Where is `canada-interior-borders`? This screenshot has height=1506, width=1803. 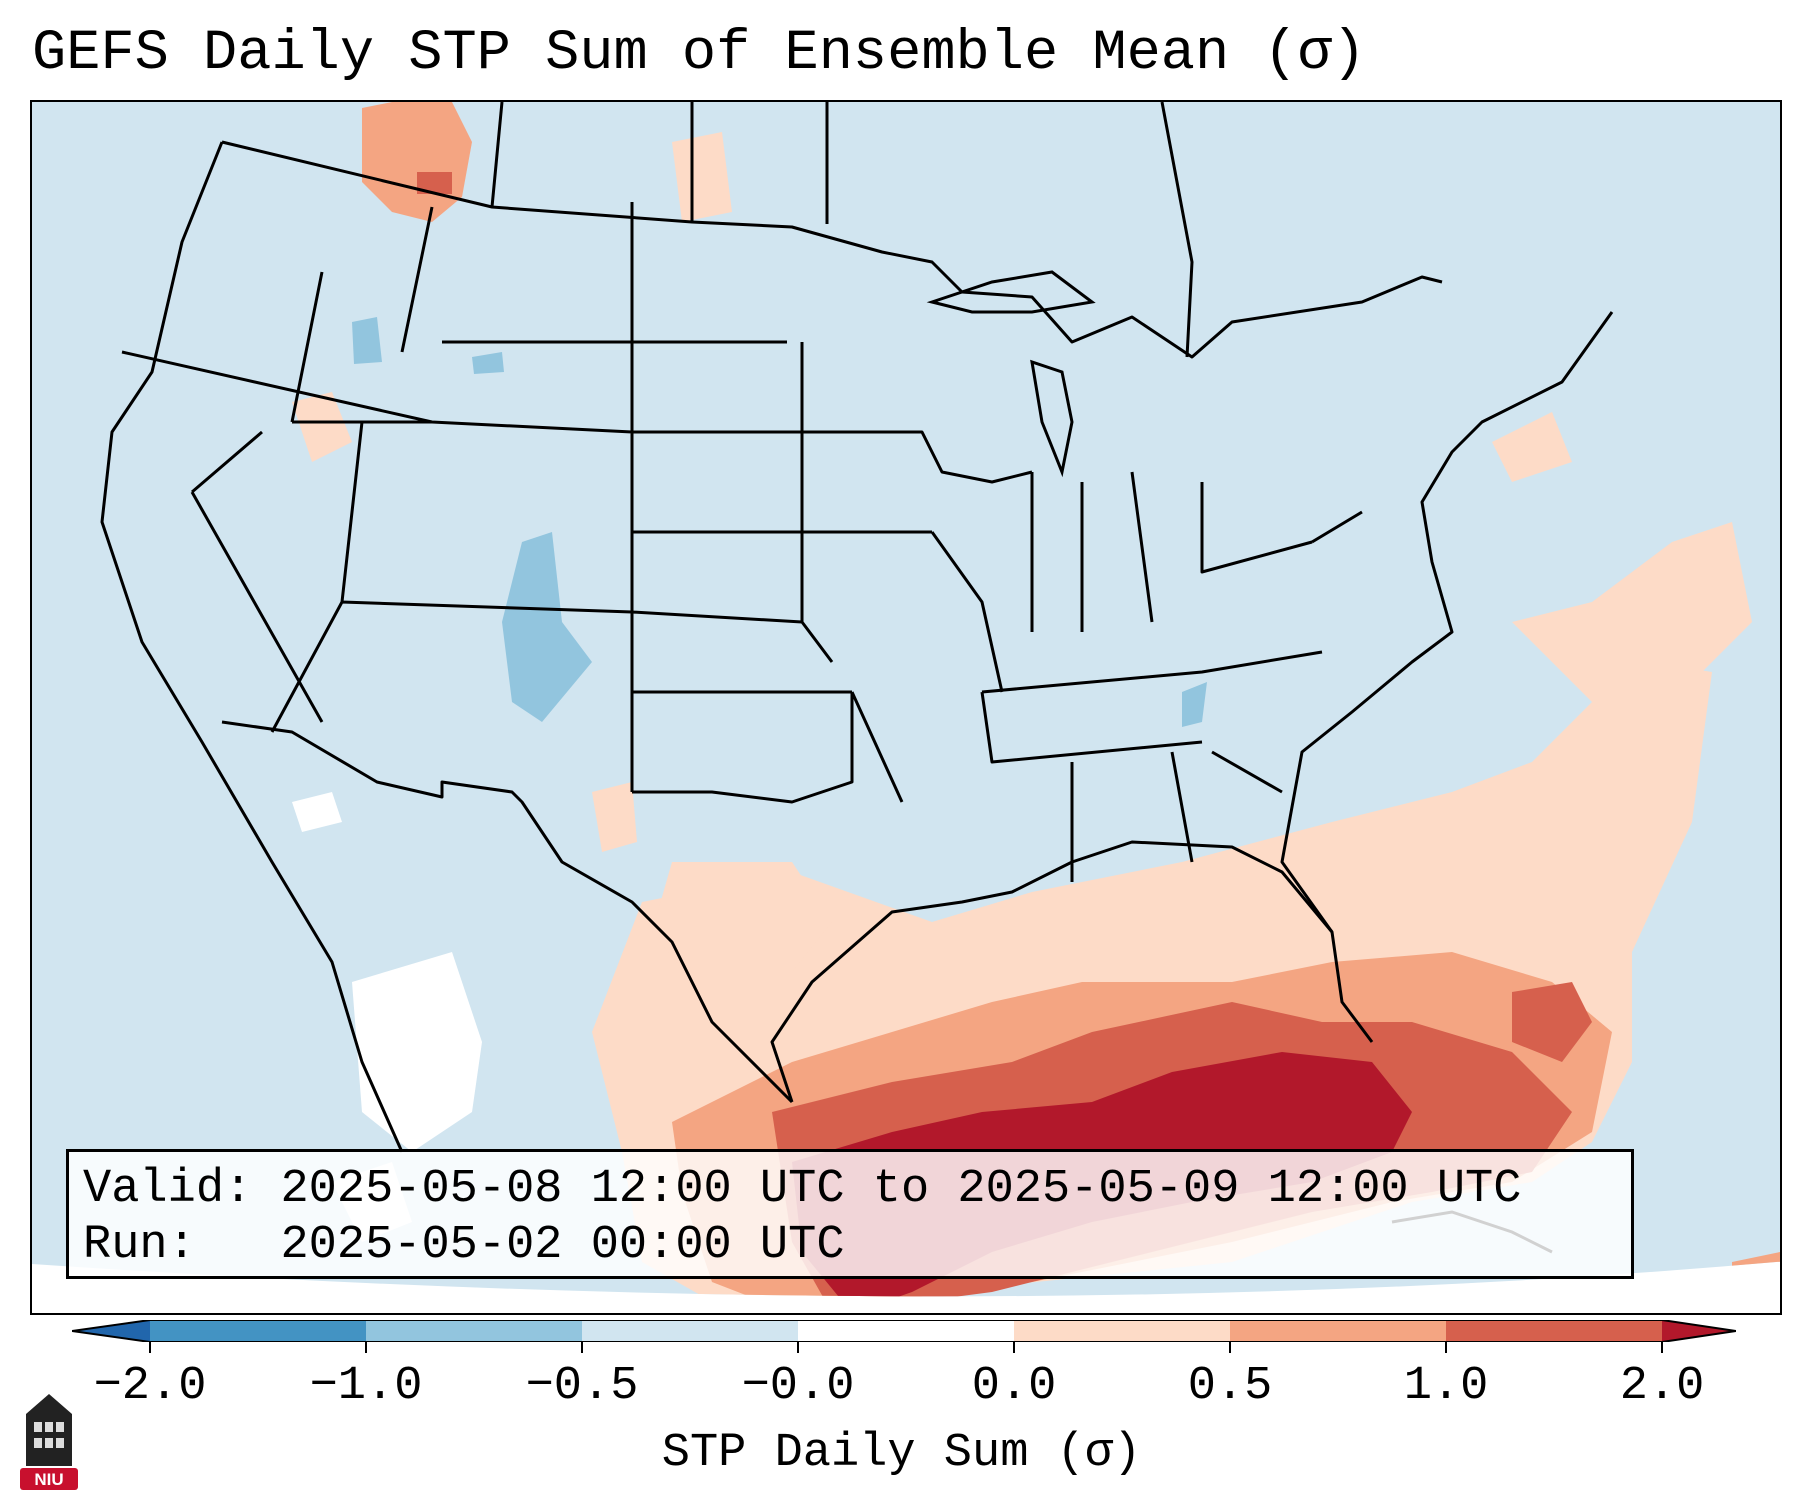
canada-interior-borders is located at coordinates (842, 230).